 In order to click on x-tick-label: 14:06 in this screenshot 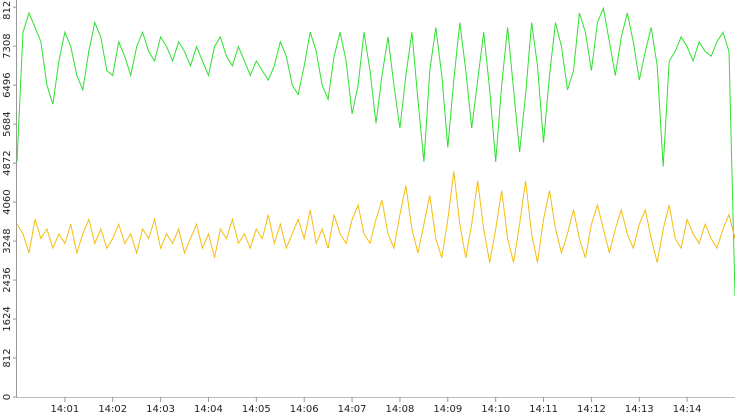, I will do `click(304, 409)`.